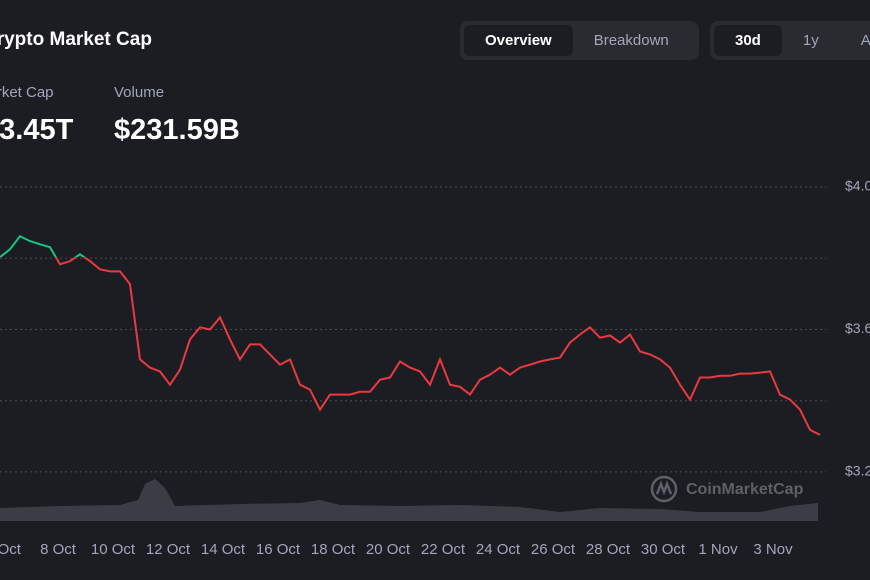 This screenshot has height=580, width=870. What do you see at coordinates (718, 549) in the screenshot?
I see `x-tick-label: 1 Nov` at bounding box center [718, 549].